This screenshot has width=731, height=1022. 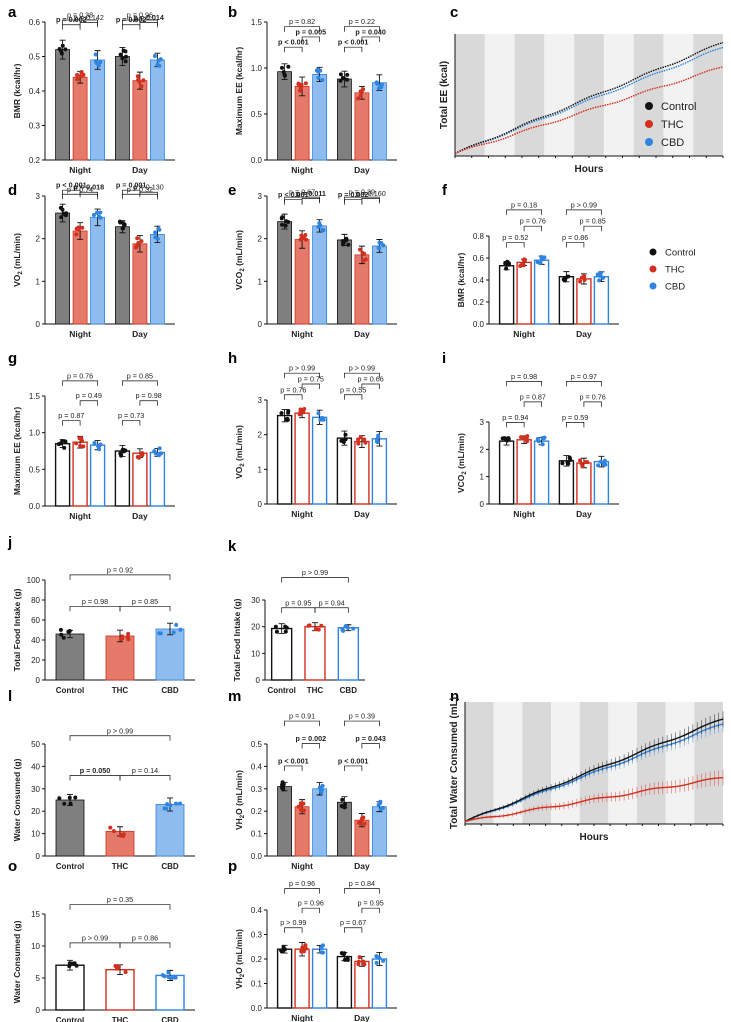 What do you see at coordinates (311, 31) in the screenshot?
I see `p-value-label: p = 0.005` at bounding box center [311, 31].